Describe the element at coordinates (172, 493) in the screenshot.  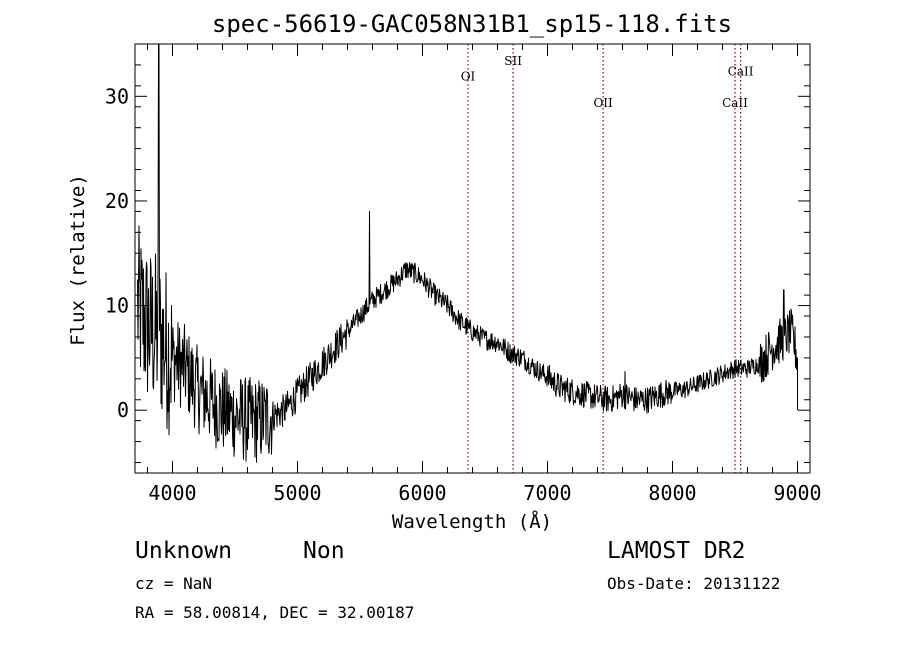
I see `x-tick-label: 4000` at that location.